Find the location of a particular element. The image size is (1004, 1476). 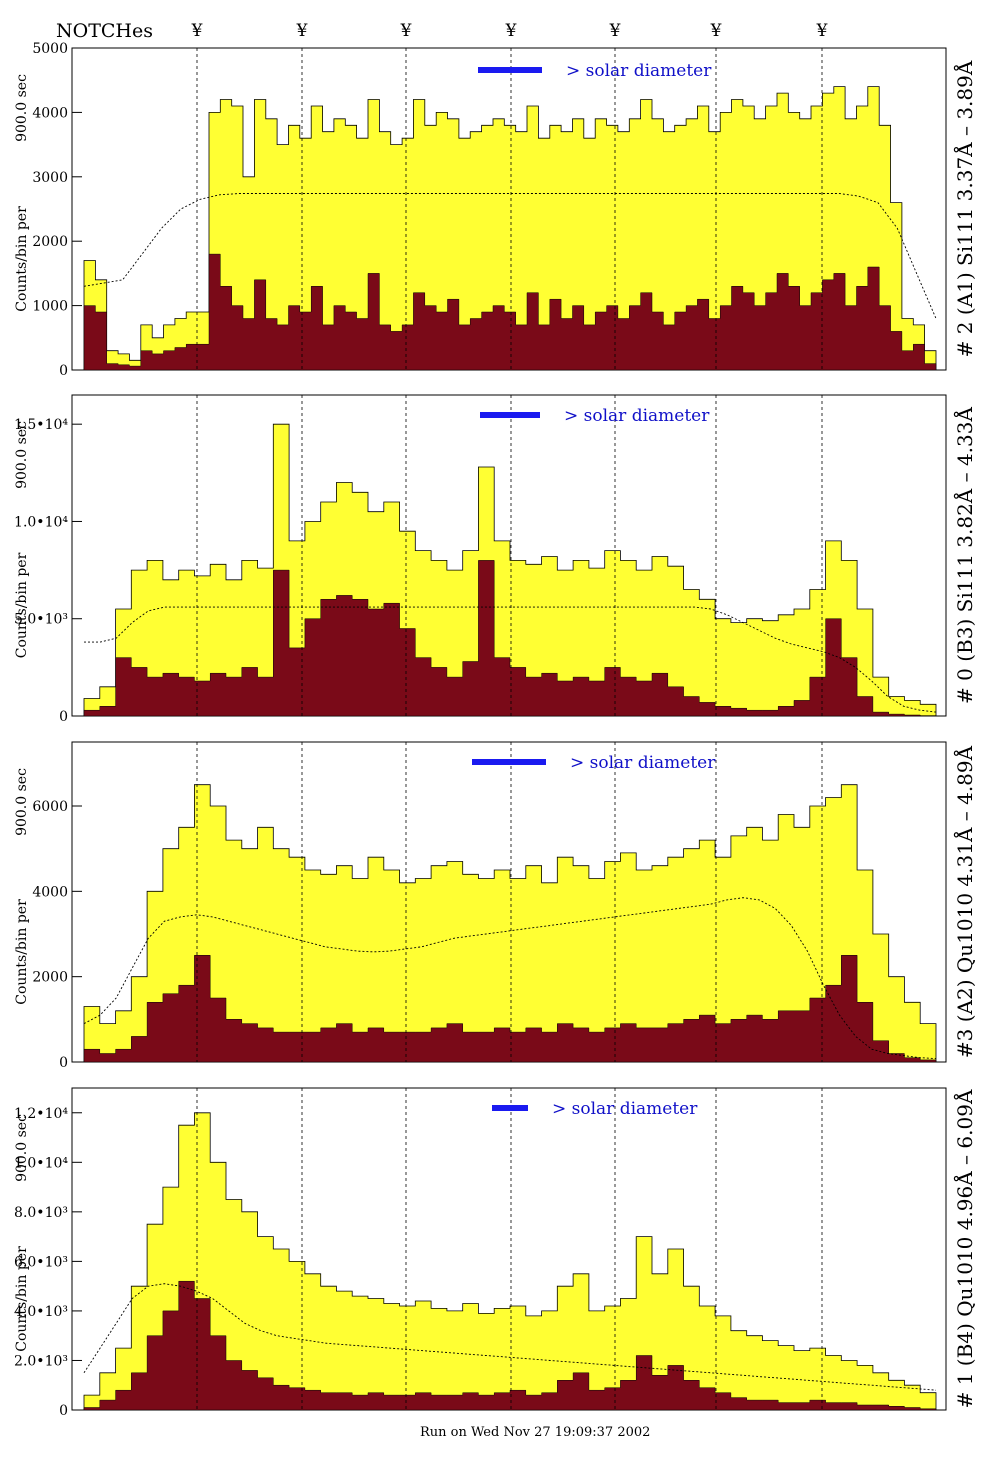

panel-title: # 1 (B4) Qu1010 4.96Å – 6.09Å is located at coordinates (964, 1248).